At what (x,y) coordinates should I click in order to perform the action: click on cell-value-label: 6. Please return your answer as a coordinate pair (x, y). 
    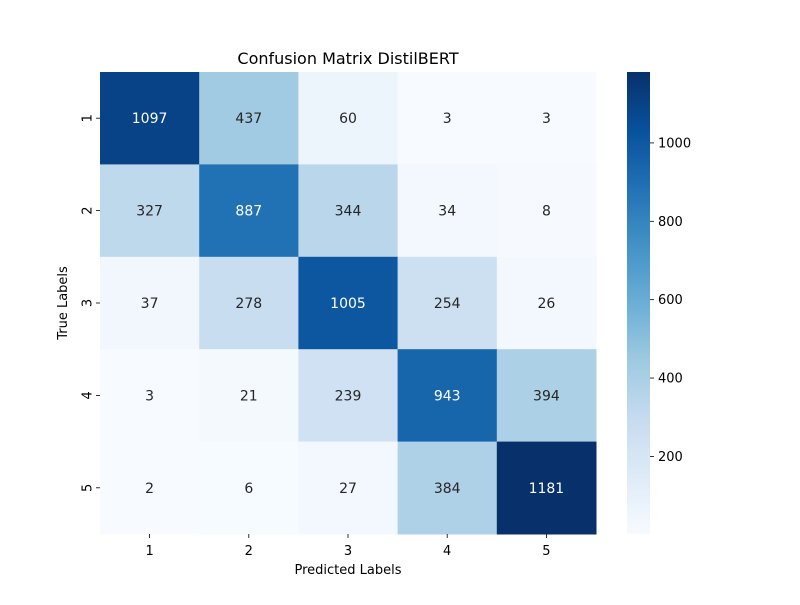
    Looking at the image, I should click on (248, 489).